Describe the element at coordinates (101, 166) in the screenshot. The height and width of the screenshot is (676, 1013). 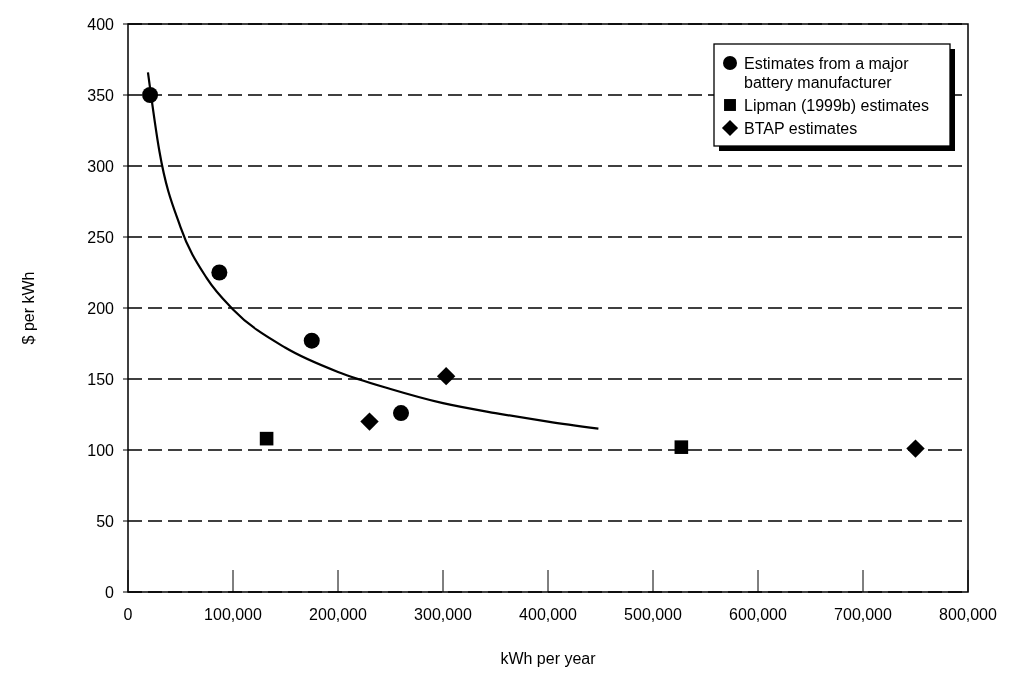
I see `y-tick-label: 300` at that location.